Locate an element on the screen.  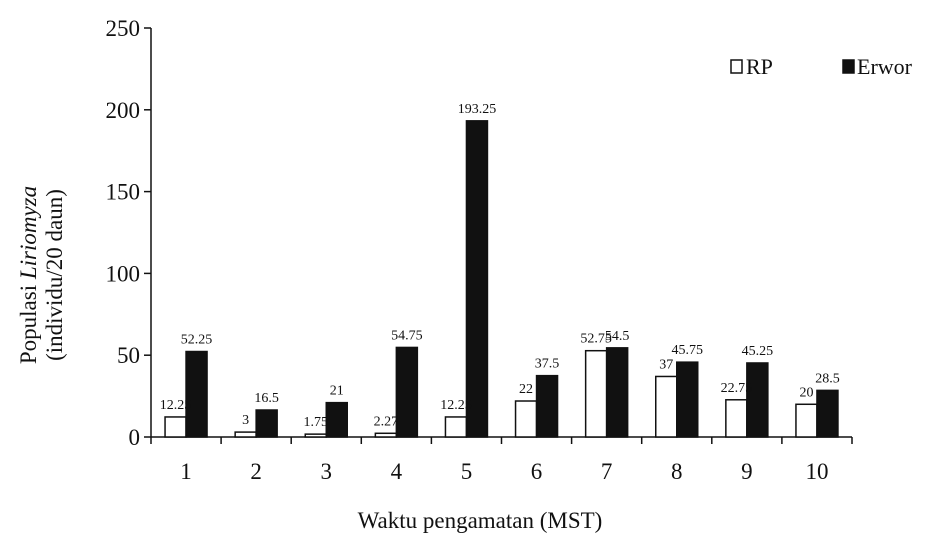
x-tick-label: 7 is located at coordinates (607, 471).